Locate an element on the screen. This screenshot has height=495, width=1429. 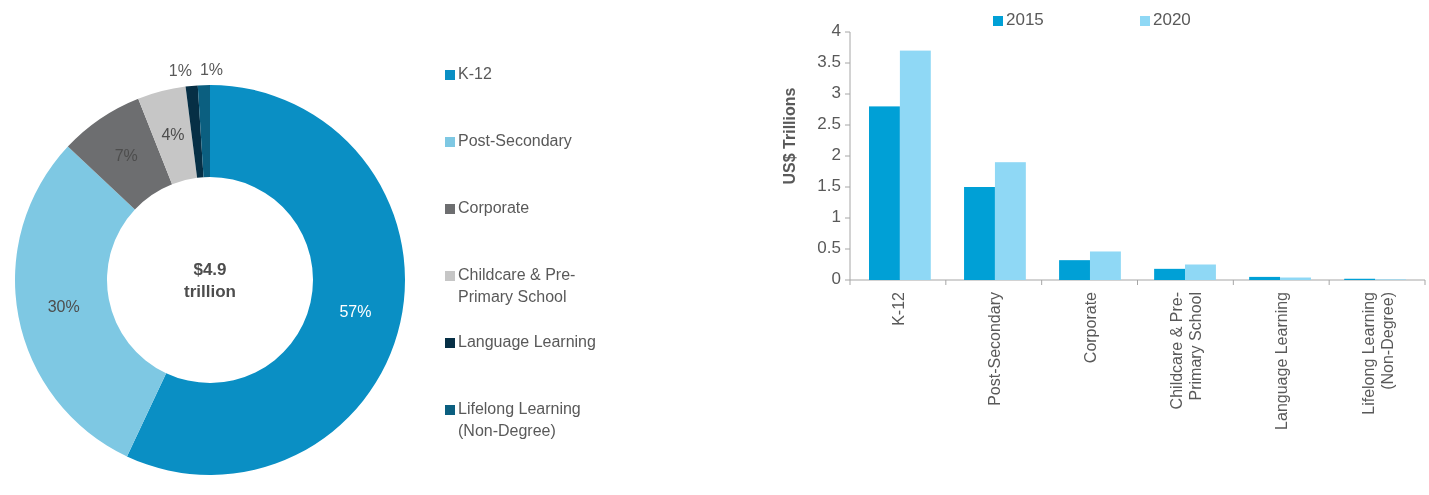
y-tick-label: 2.5 is located at coordinates (829, 124).